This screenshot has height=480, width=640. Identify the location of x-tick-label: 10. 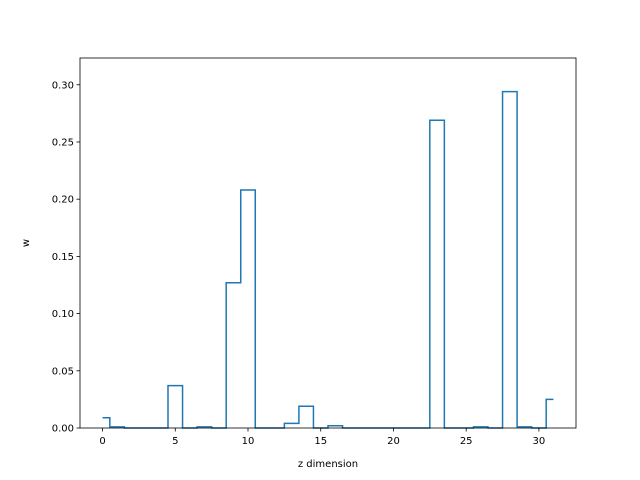
(248, 441).